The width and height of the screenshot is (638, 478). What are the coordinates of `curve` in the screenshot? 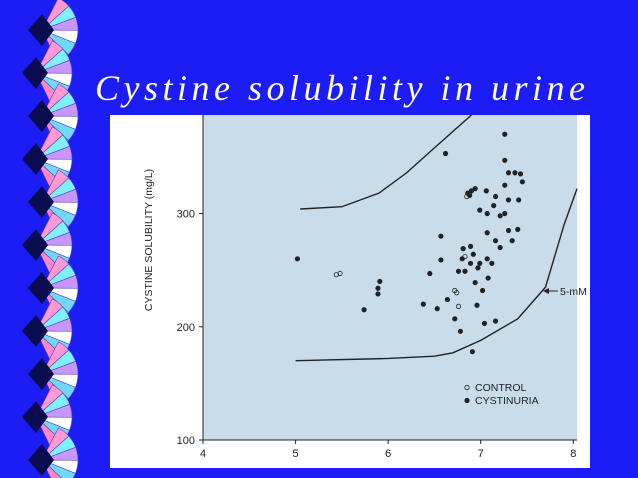 It's located at (386, 162).